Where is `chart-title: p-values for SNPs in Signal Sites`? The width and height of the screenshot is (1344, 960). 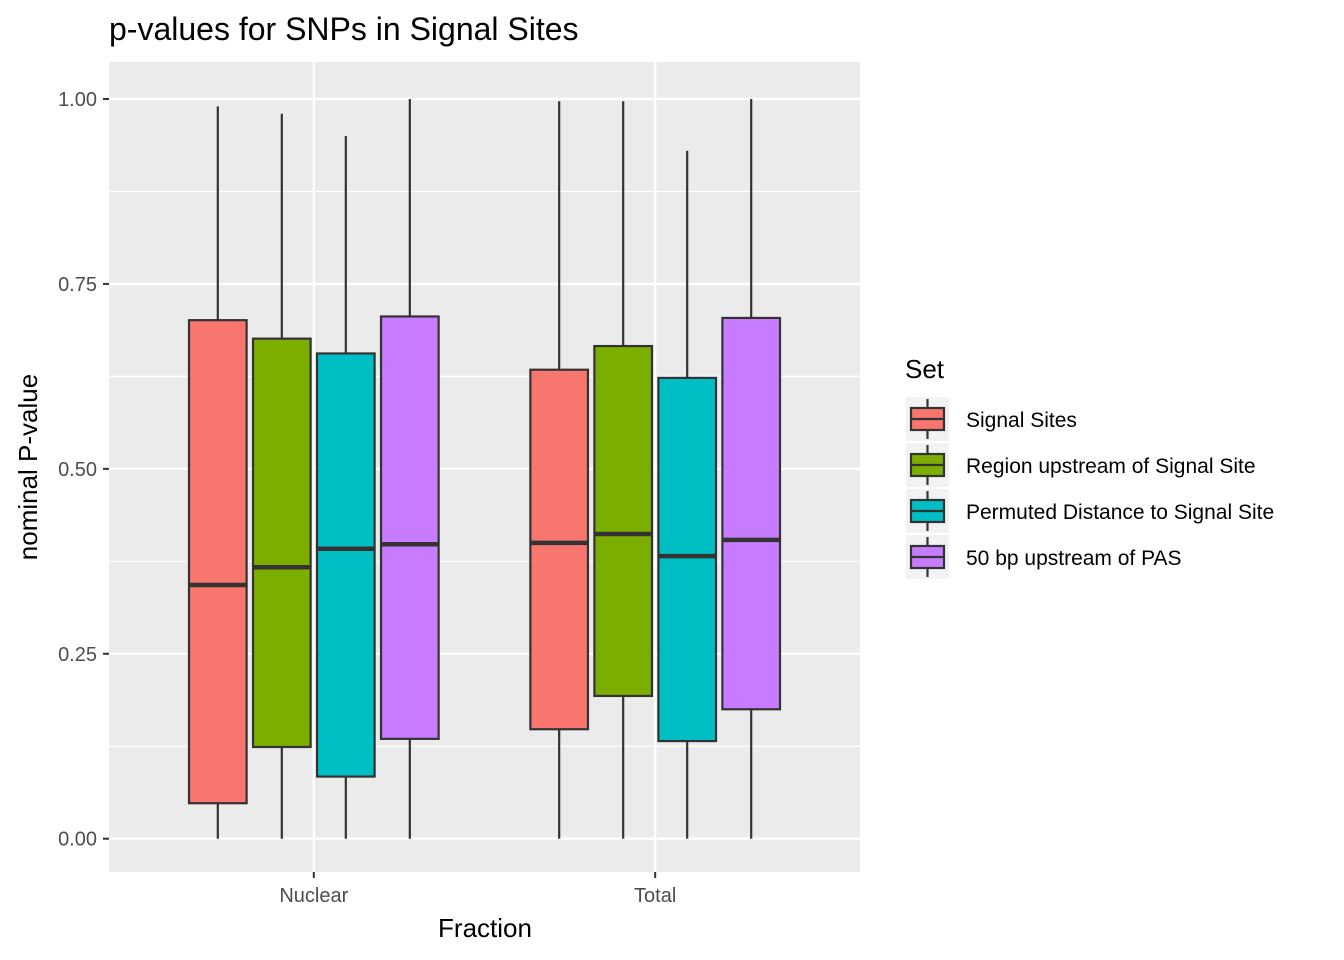 chart-title: p-values for SNPs in Signal Sites is located at coordinates (344, 29).